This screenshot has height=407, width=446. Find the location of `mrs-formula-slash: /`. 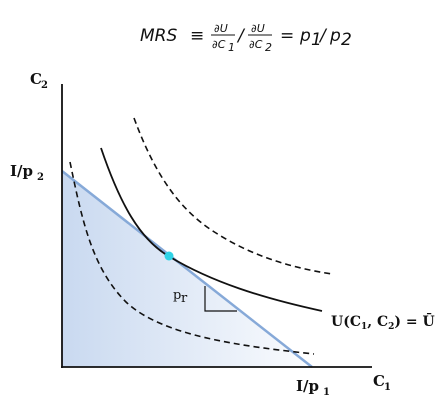

mrs-formula-slash: / is located at coordinates (241, 36).